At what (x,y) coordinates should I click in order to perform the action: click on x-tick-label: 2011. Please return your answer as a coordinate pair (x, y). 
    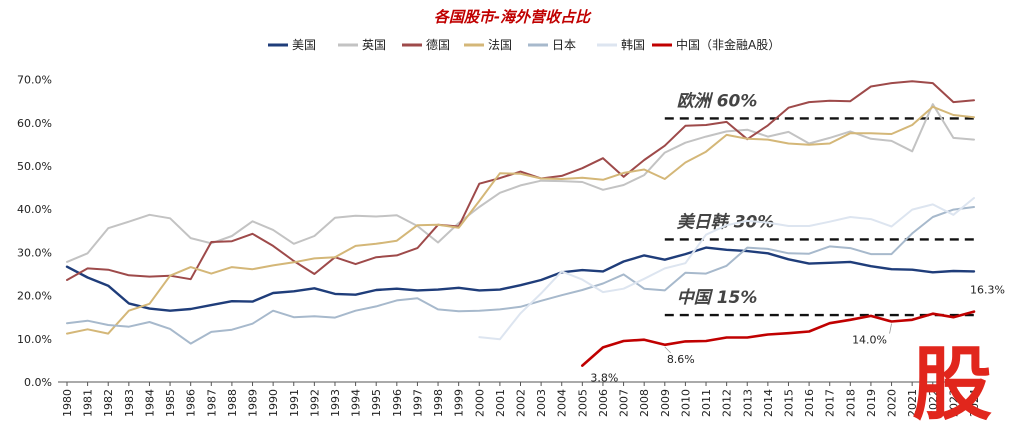
    Looking at the image, I should click on (706, 403).